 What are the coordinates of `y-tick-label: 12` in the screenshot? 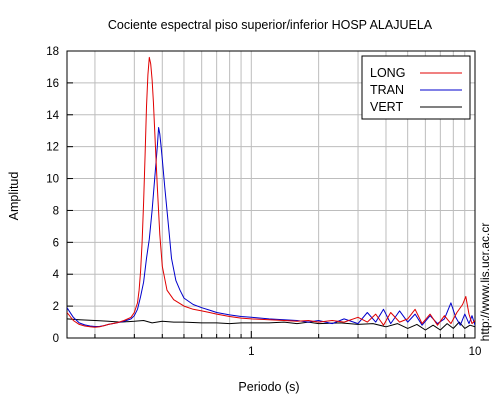 It's located at (52, 148).